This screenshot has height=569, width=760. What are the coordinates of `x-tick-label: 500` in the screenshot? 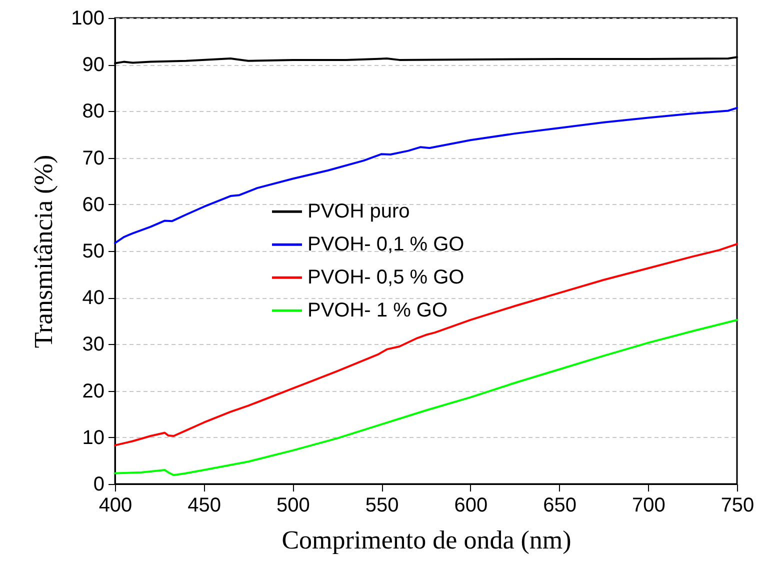 It's located at (293, 505).